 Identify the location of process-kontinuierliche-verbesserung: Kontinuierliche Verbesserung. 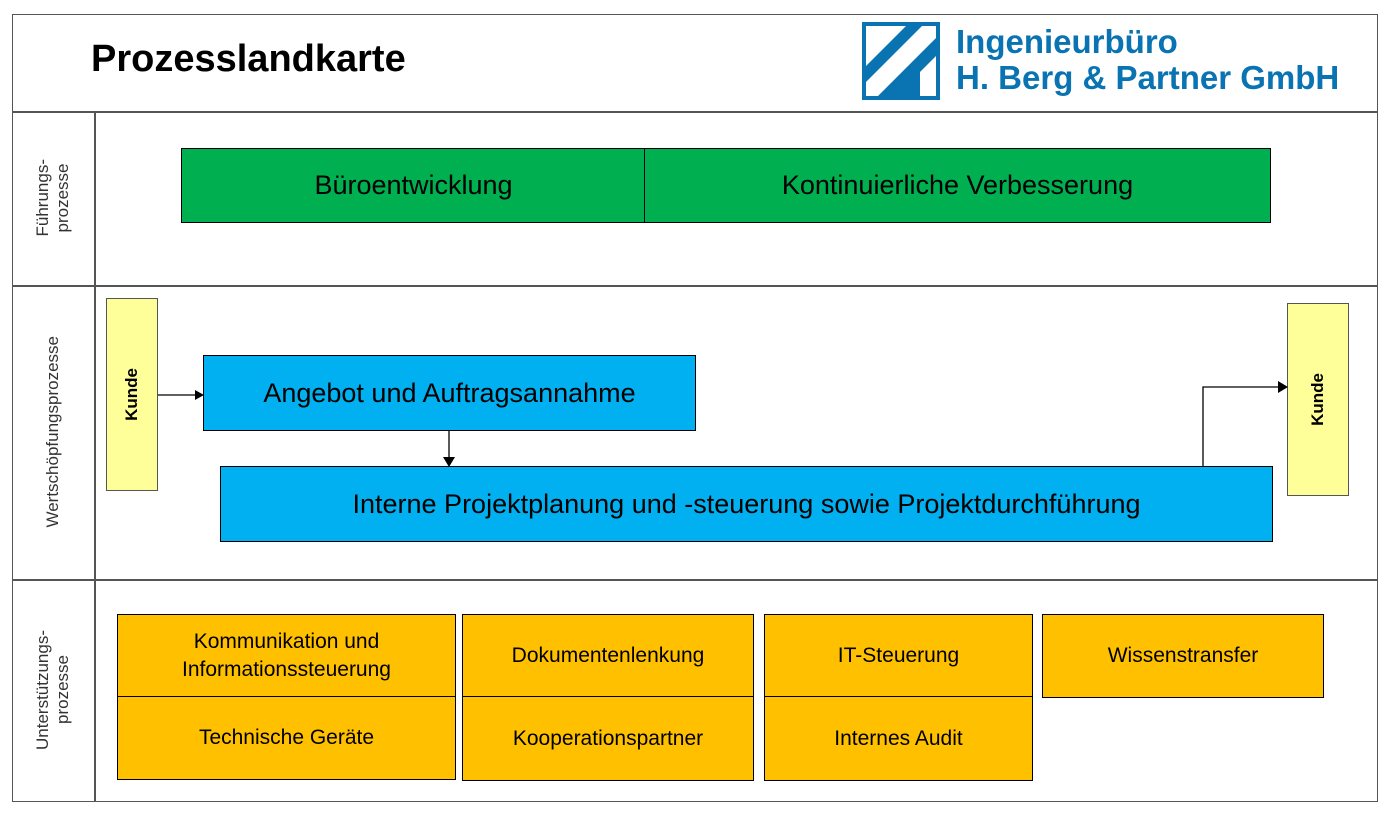
(957, 185).